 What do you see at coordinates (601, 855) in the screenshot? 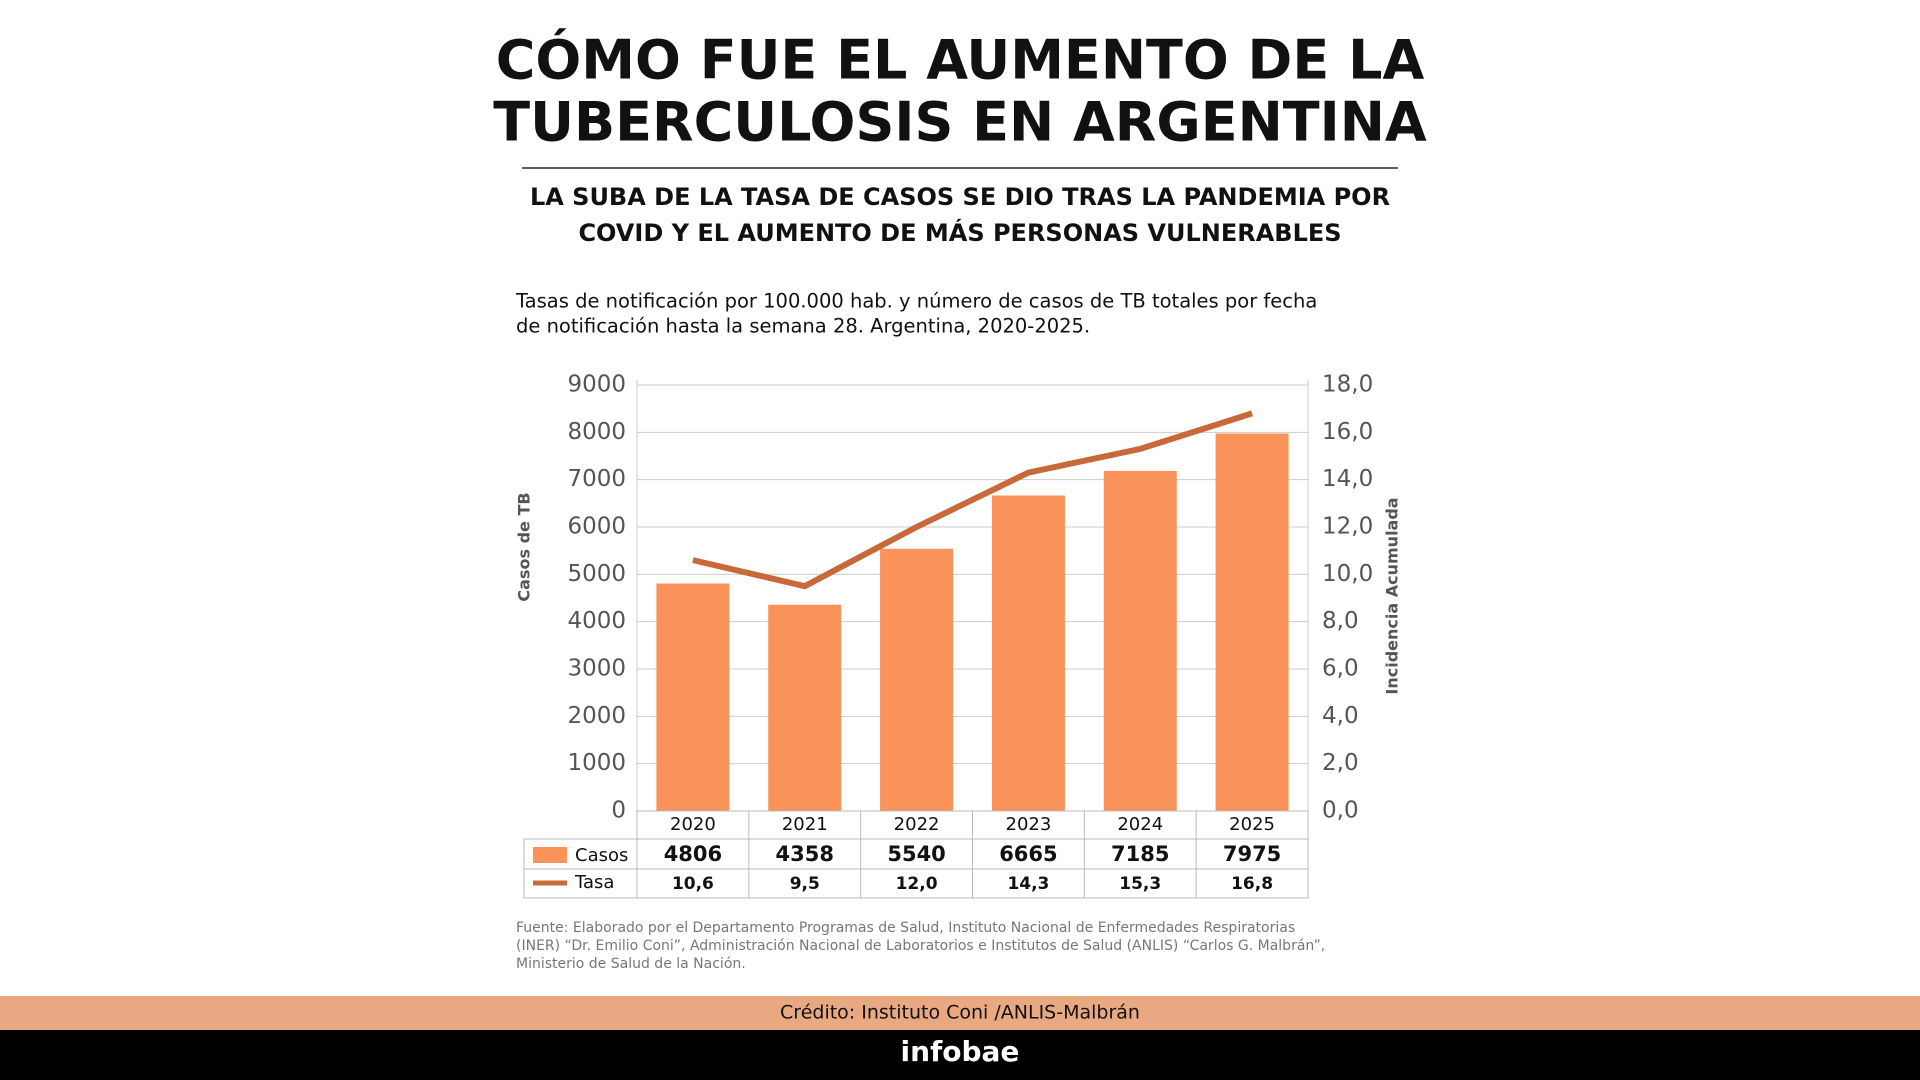
I see `legend-label: Casos` at bounding box center [601, 855].